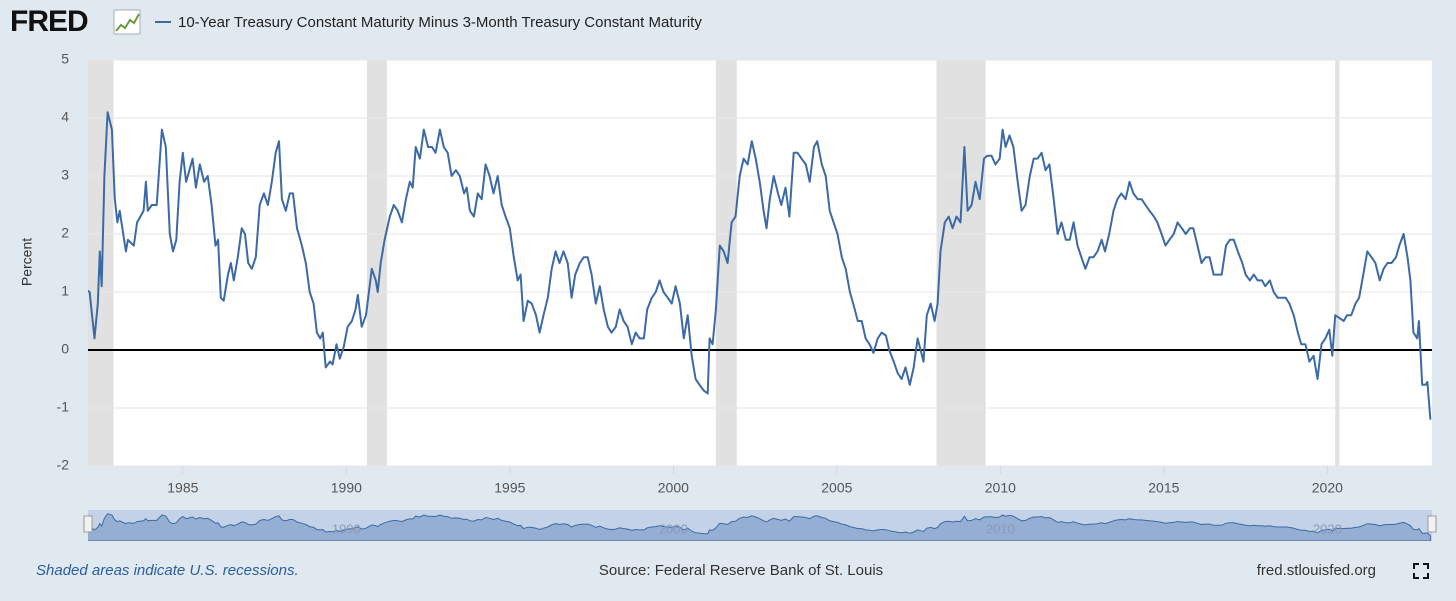 Image resolution: width=1456 pixels, height=601 pixels. I want to click on x-tick-label: 2000, so click(673, 488).